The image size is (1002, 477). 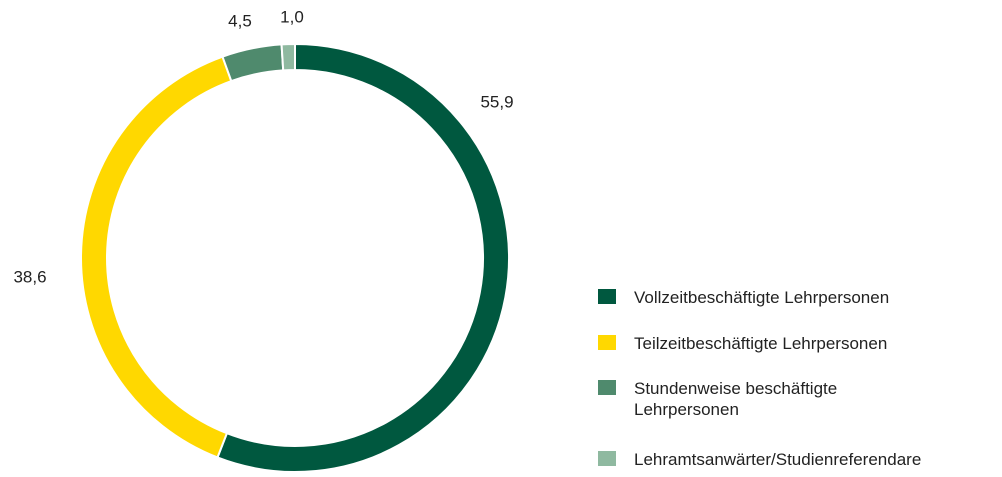 I want to click on legend-label: Lehramtsanwärter/Studienreferendare, so click(x=778, y=459).